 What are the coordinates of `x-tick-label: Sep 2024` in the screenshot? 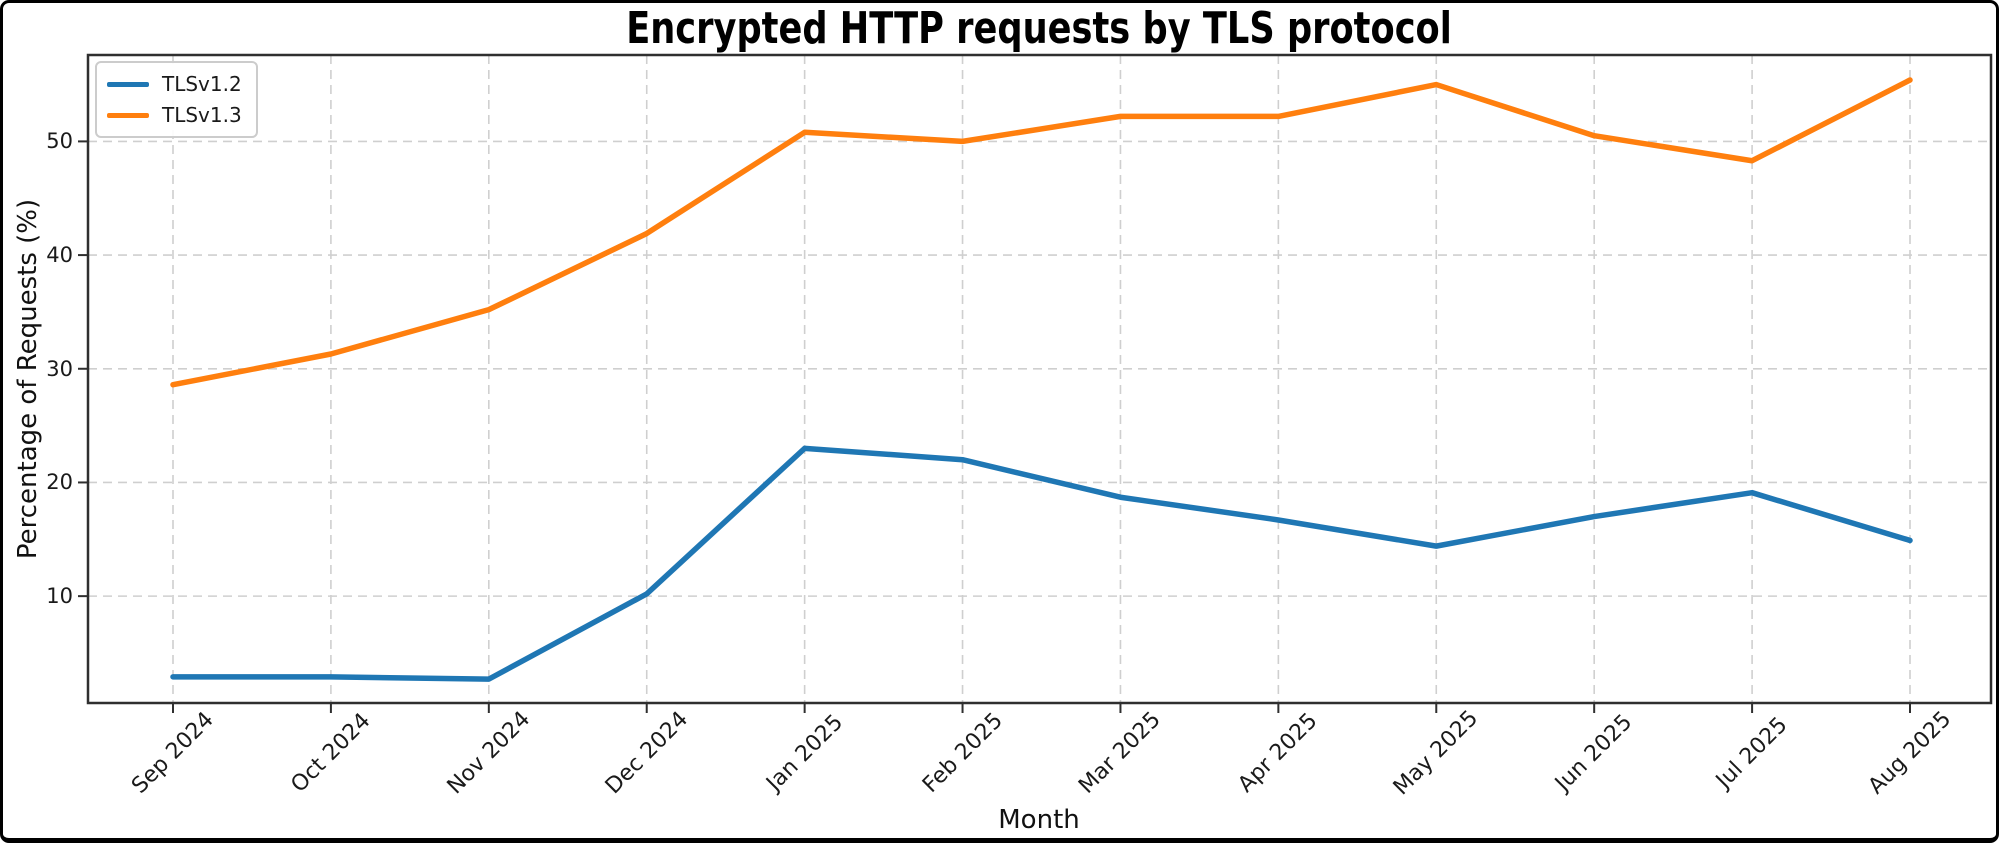 It's located at (173, 753).